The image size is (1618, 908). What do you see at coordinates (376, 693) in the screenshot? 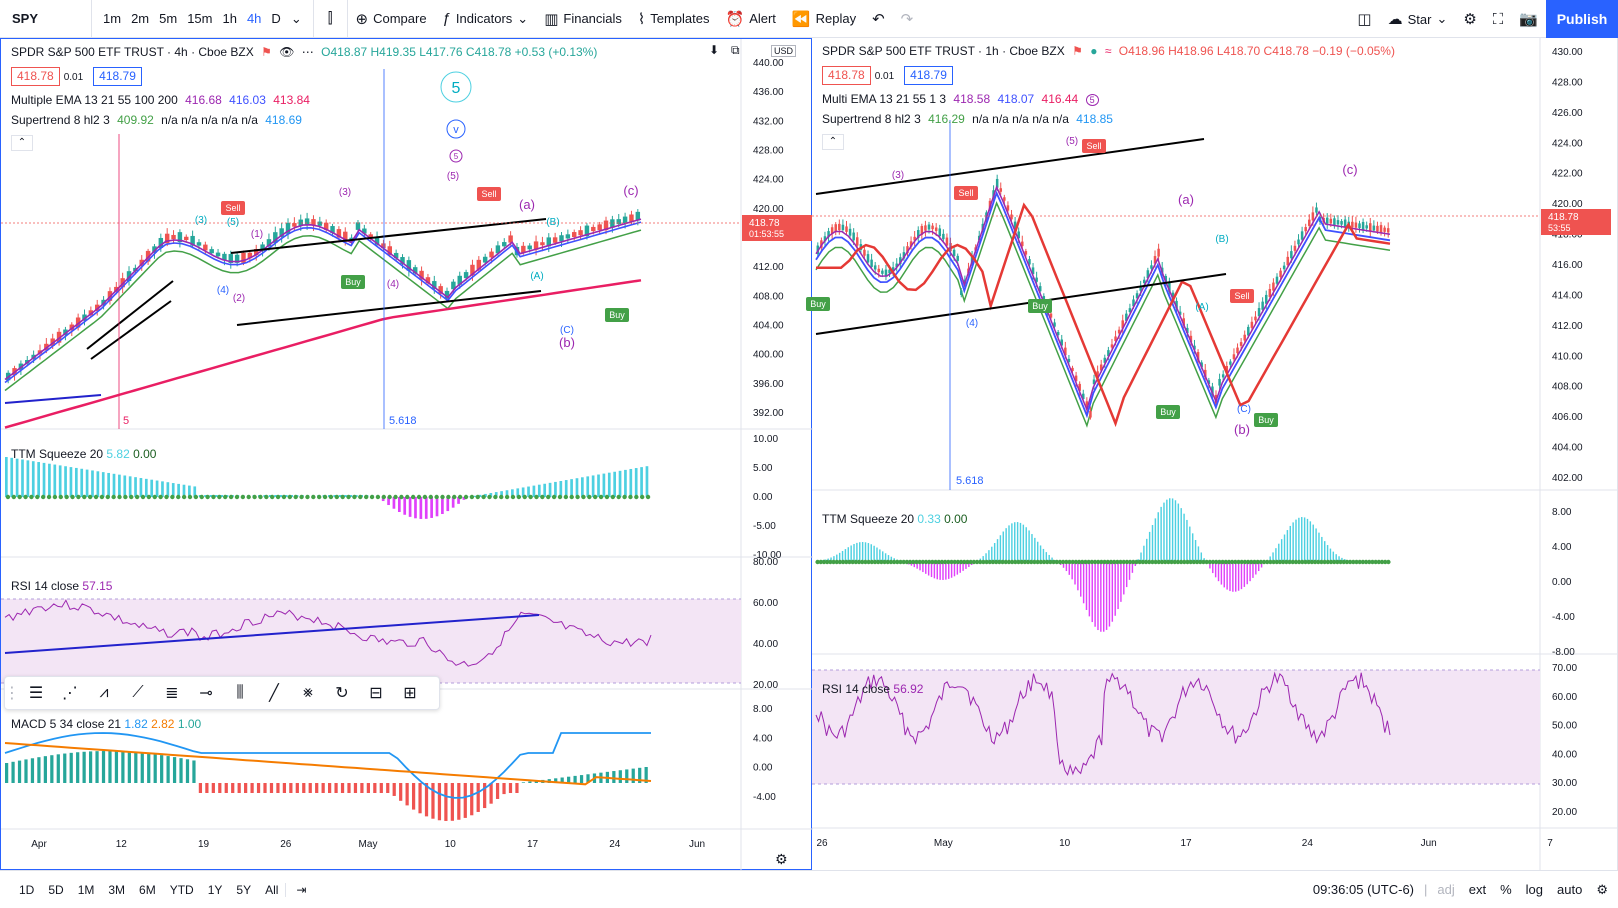
I see `parallel-channel-icon: ⊟` at bounding box center [376, 693].